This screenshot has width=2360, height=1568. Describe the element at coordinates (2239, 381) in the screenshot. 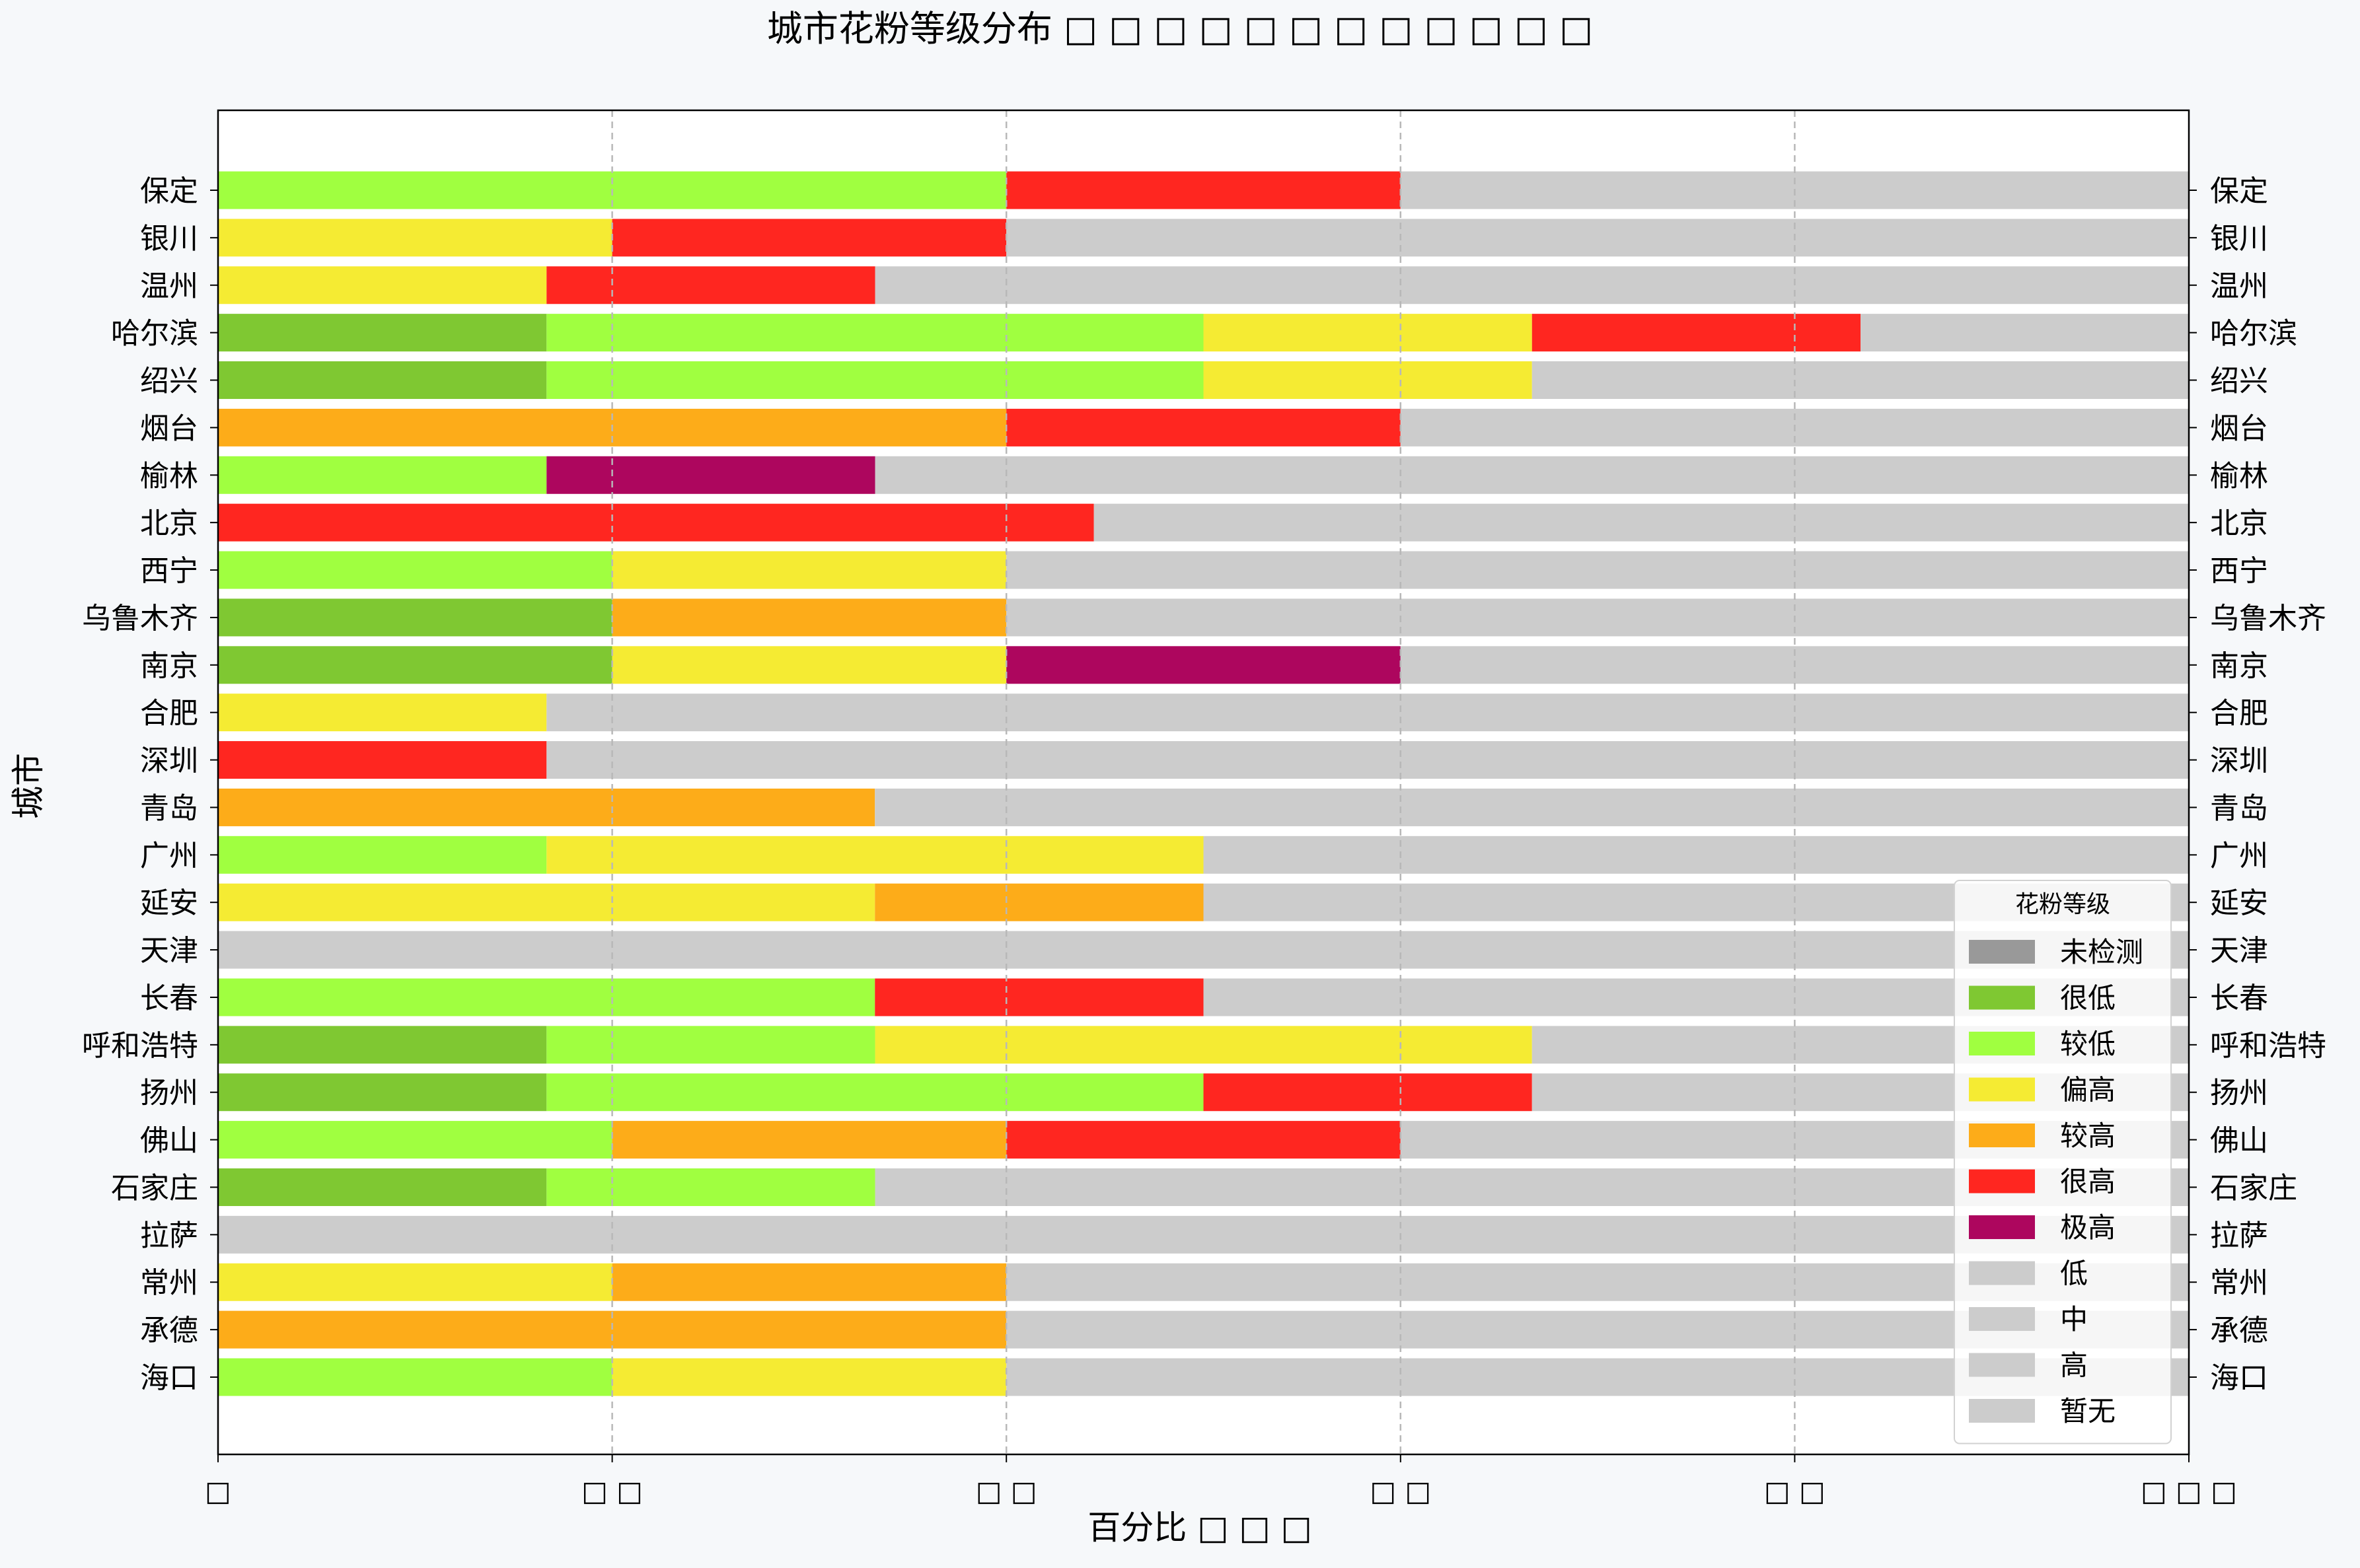

I see `y-tick-label-right: 绍兴` at that location.